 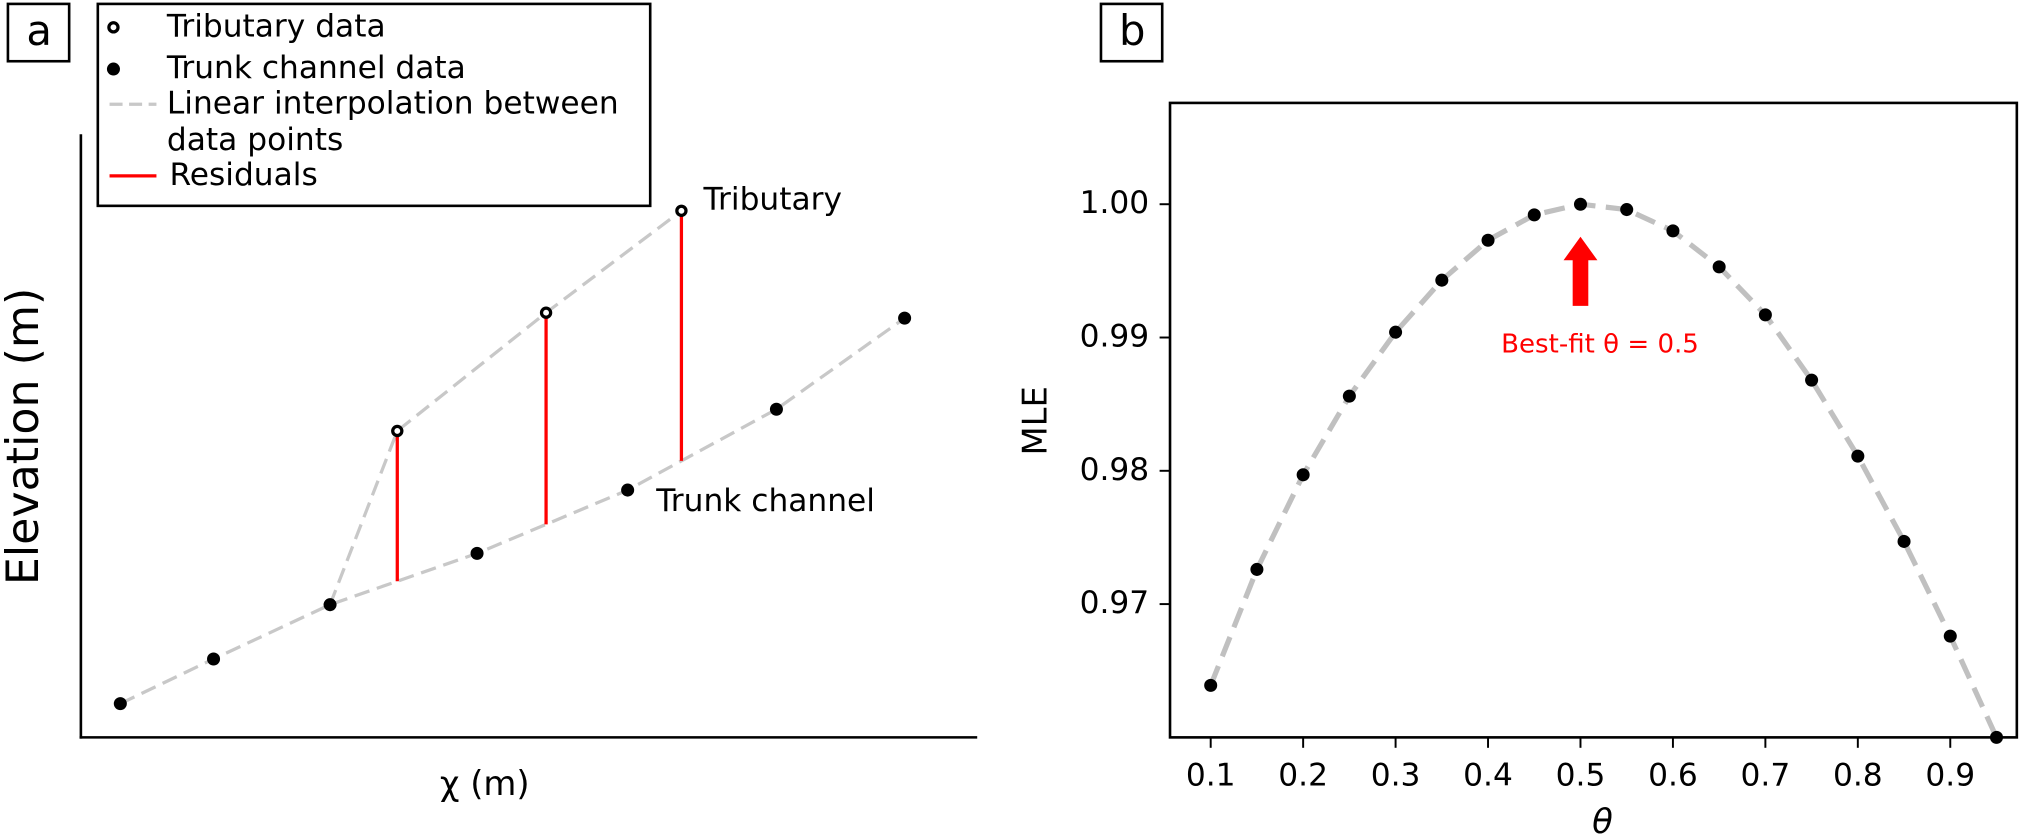 I want to click on x-tick-label: 0.8, so click(x=1858, y=775).